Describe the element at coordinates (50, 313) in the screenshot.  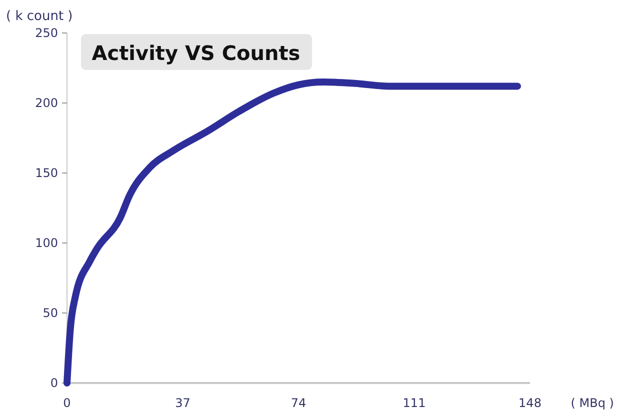
I see `y-tick-label: 50` at that location.